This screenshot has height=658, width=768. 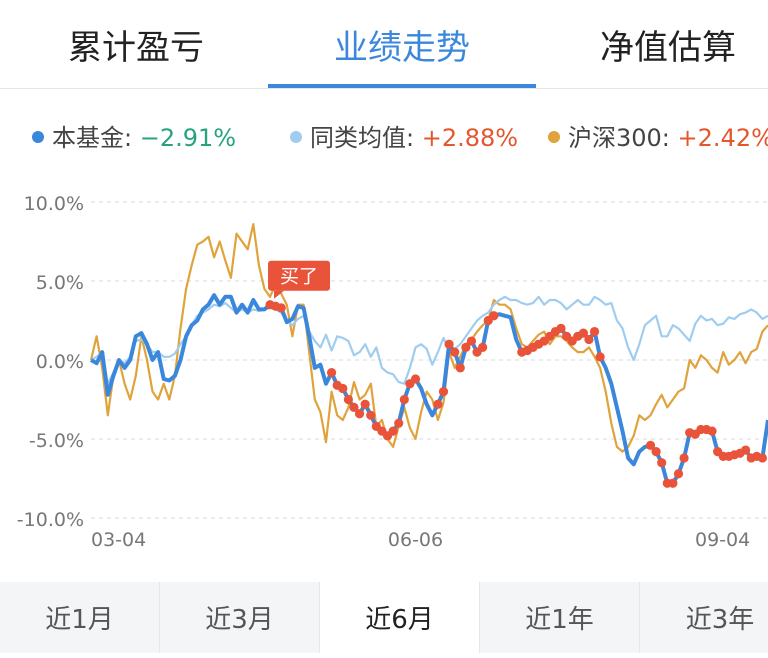 What do you see at coordinates (560, 617) in the screenshot?
I see `range-1y-button: 近1年` at bounding box center [560, 617].